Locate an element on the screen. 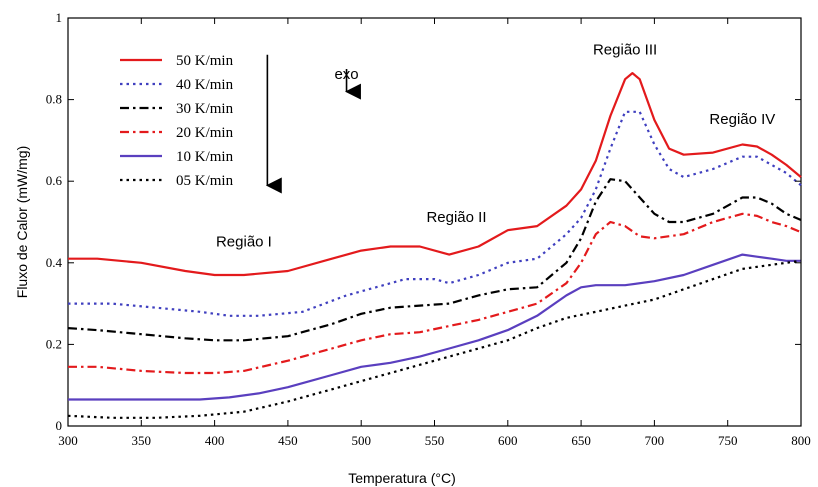 Image resolution: width=818 pixels, height=487 pixels. x-tick-label: 700 is located at coordinates (655, 440).